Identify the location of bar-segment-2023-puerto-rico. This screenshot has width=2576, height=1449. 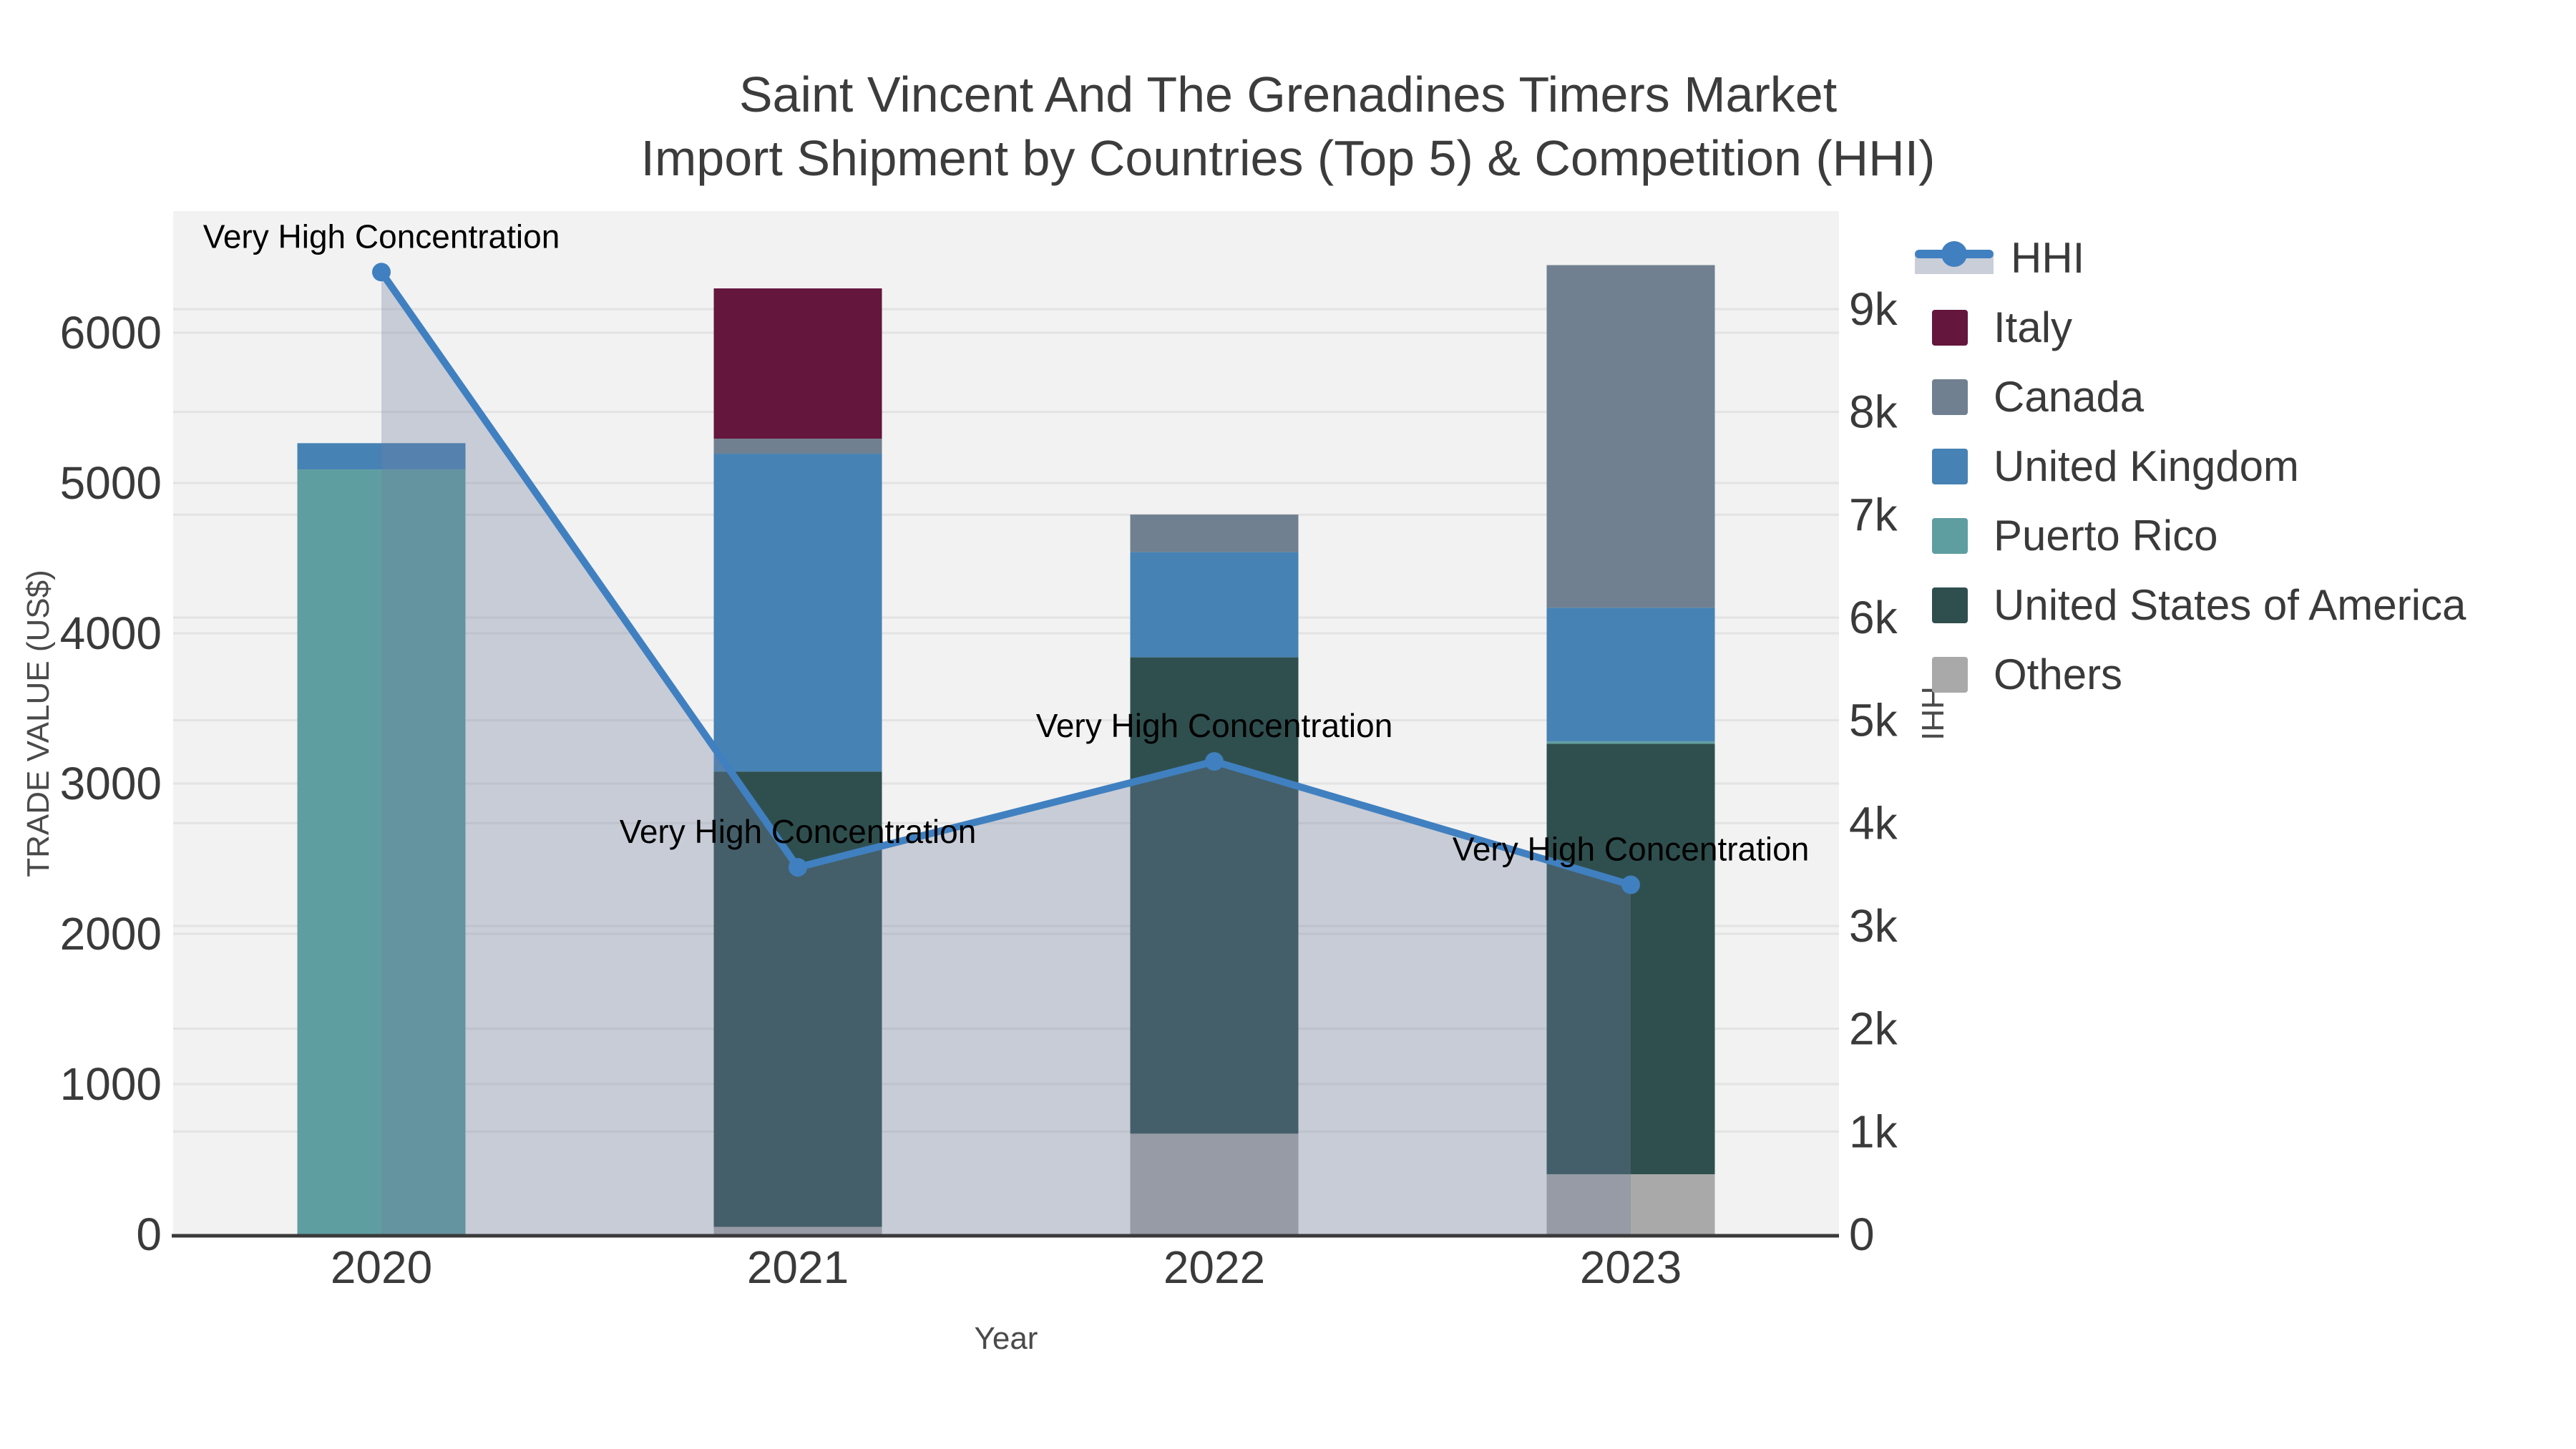
(1630, 742).